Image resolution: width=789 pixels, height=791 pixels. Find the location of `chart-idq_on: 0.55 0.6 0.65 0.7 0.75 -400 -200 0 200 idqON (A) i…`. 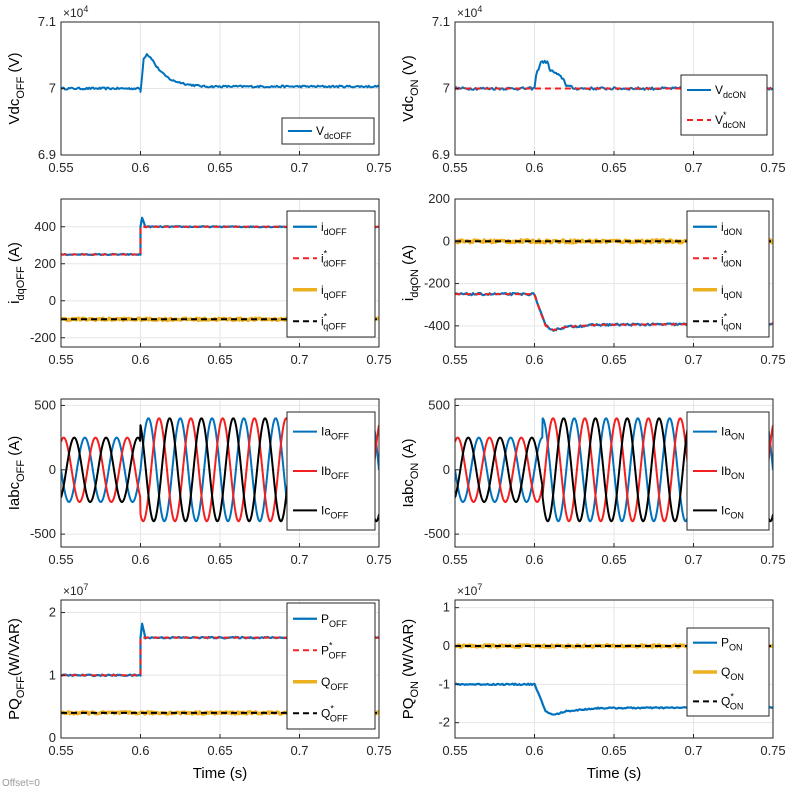

chart-idq_on: 0.55 0.6 0.65 0.7 0.75 -400 -200 0 200 idqON (A) i… is located at coordinates (593, 279).